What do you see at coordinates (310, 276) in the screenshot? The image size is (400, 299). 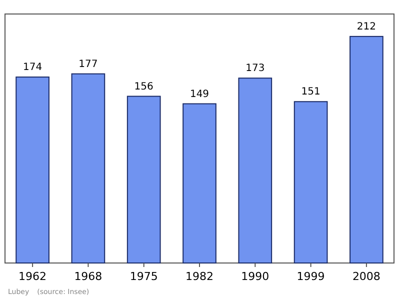 I see `x-tick-label: 1999` at bounding box center [310, 276].